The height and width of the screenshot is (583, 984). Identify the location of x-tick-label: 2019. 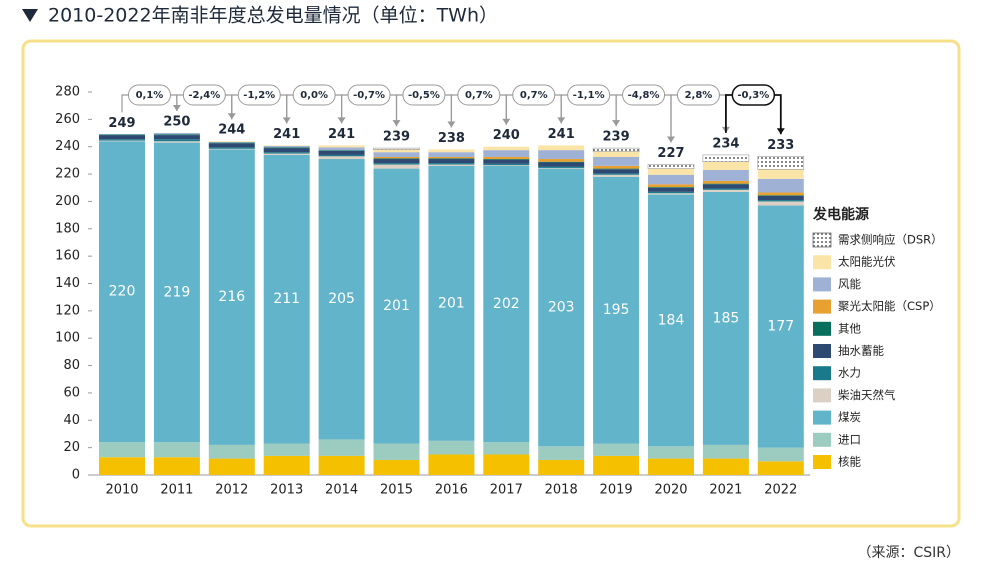
(616, 490).